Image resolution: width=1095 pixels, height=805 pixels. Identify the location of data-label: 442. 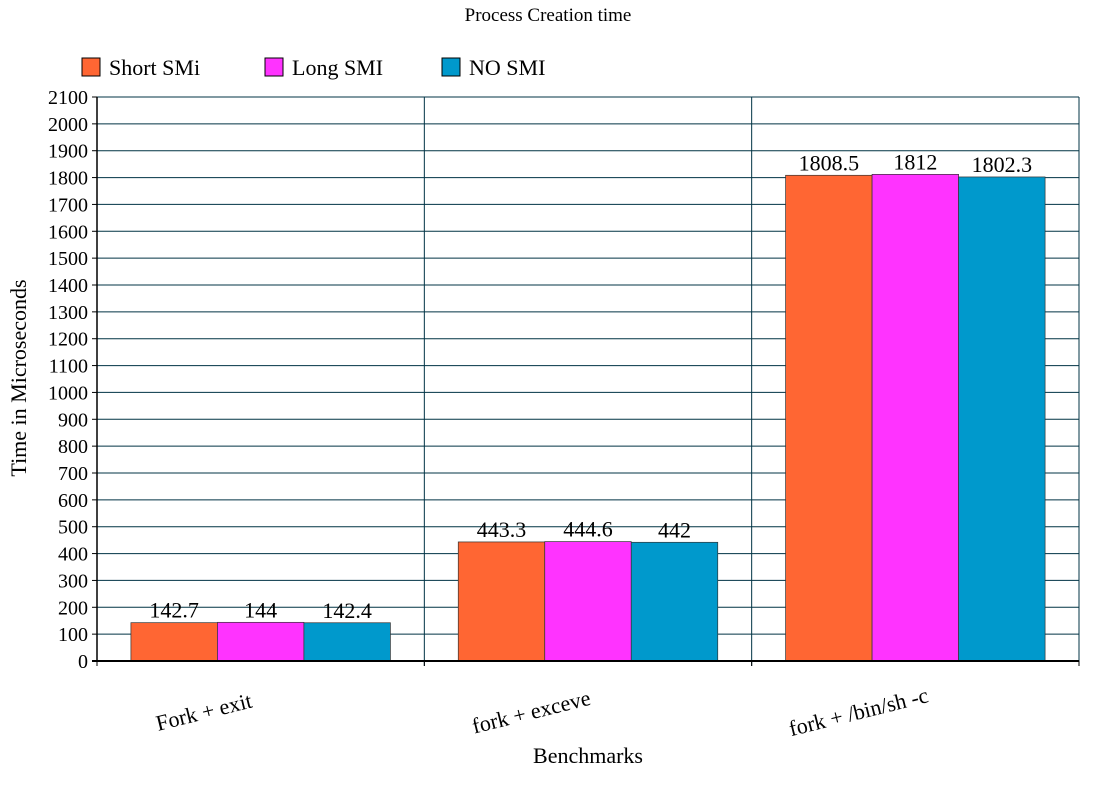
(674, 529).